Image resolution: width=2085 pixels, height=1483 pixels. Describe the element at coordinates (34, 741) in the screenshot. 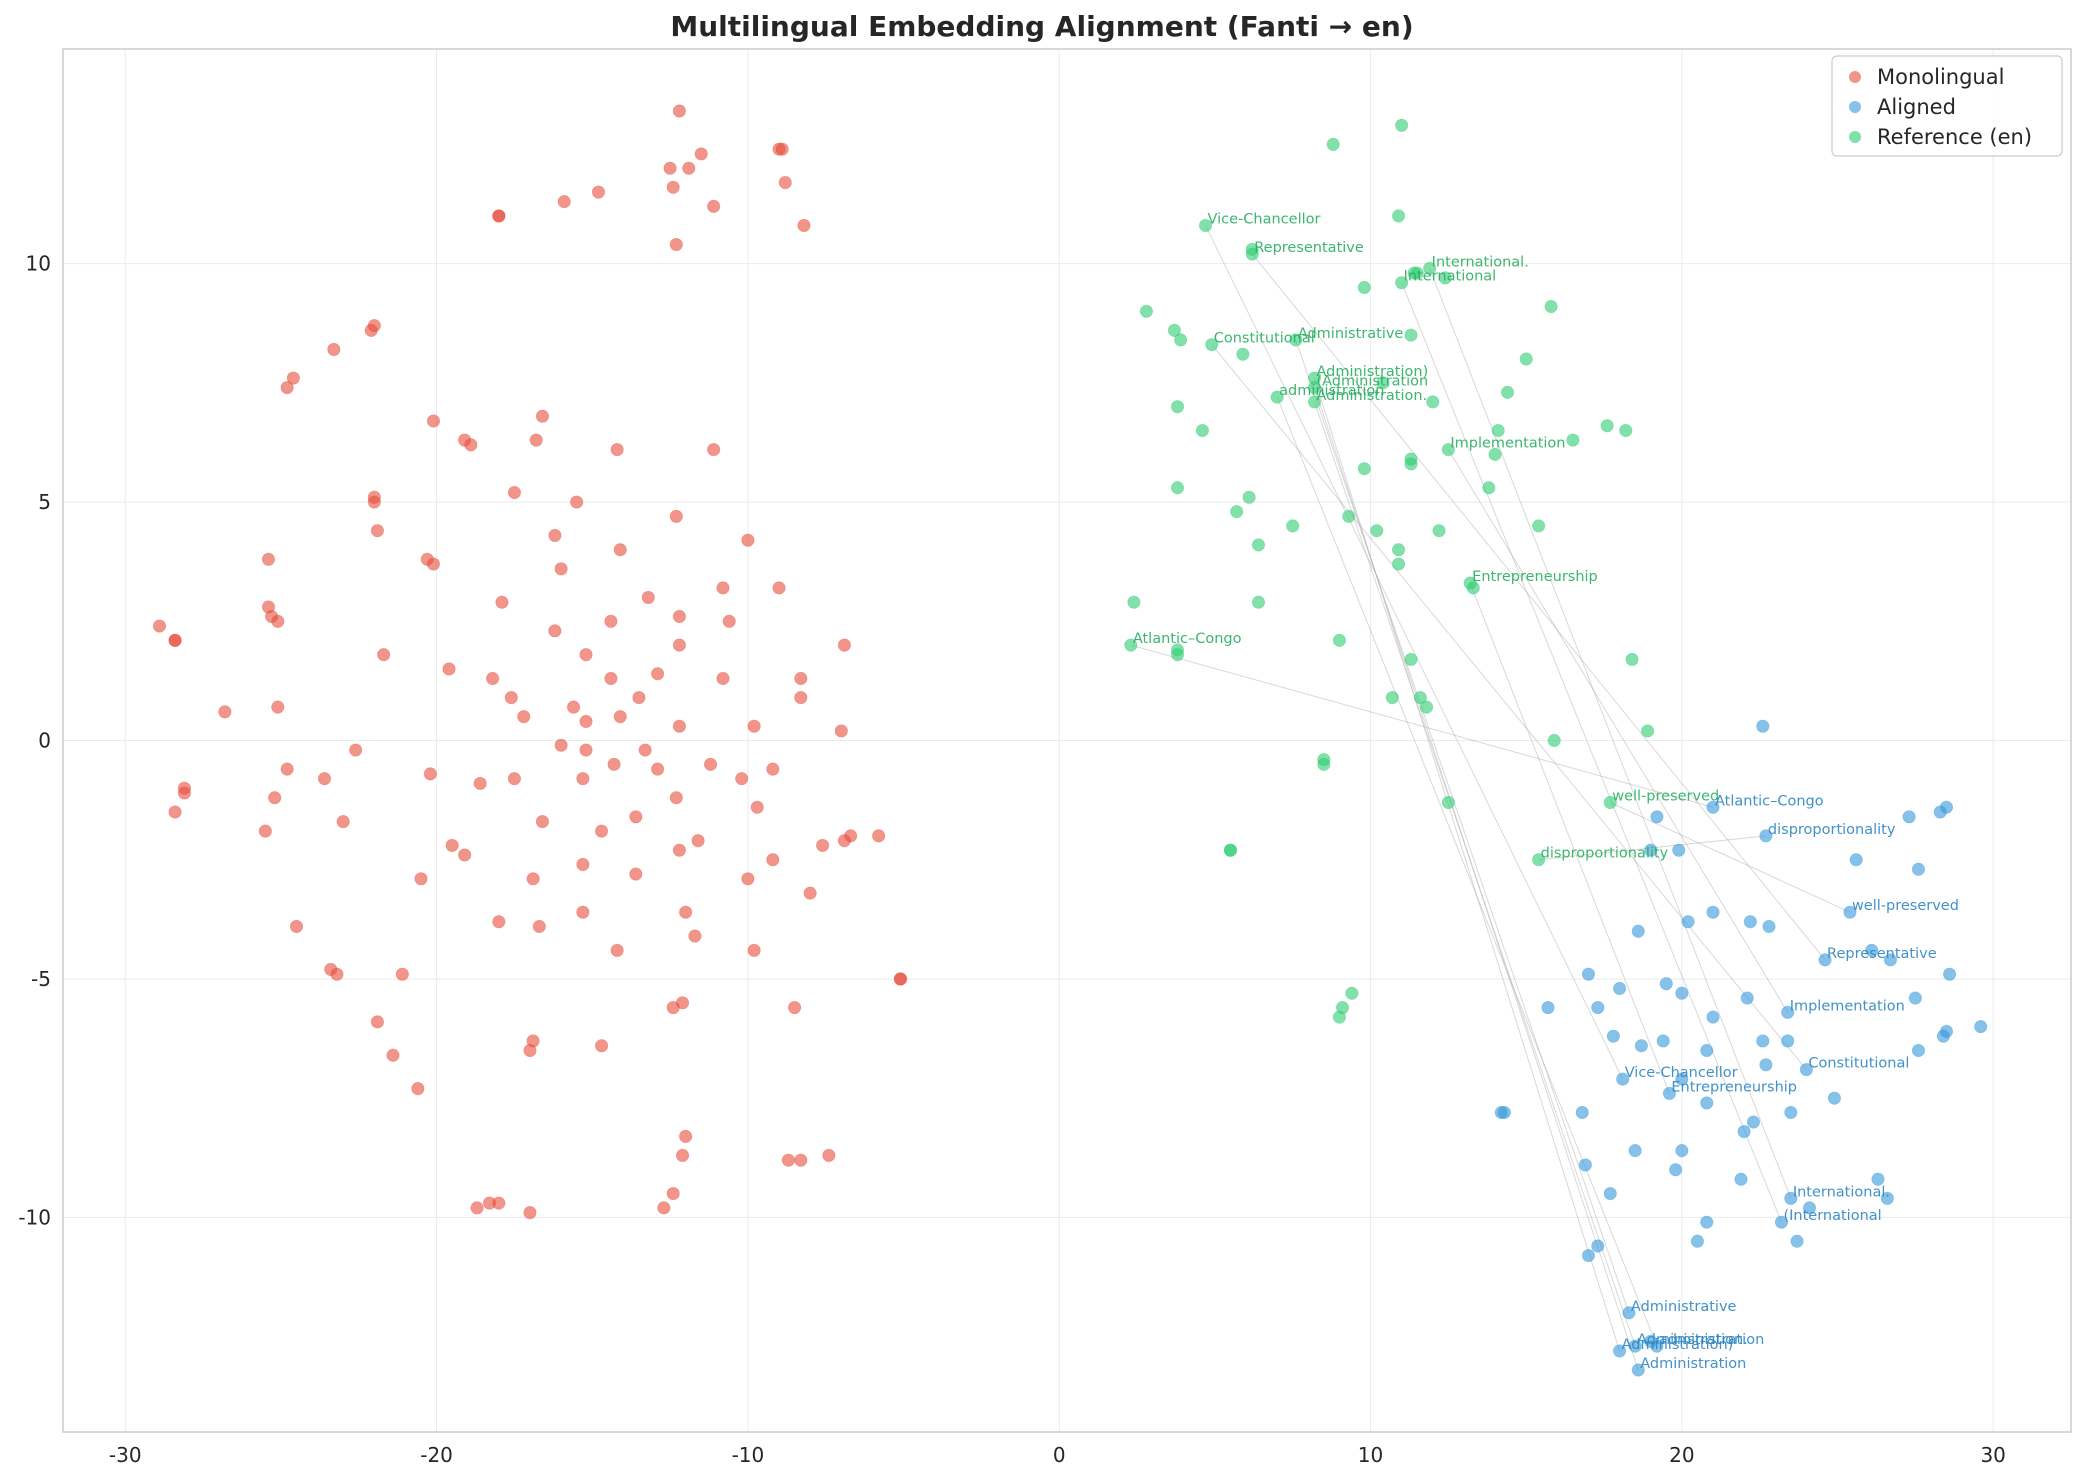

I see `y-axis-ticks: -10 -5 0 5 10` at that location.